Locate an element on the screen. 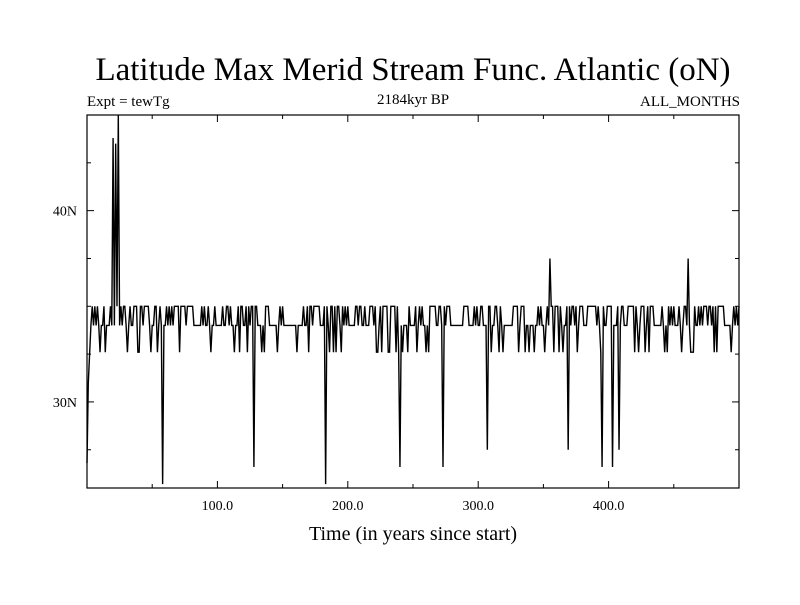 The image size is (800, 605). x-tick-label: 200.0 is located at coordinates (348, 506).